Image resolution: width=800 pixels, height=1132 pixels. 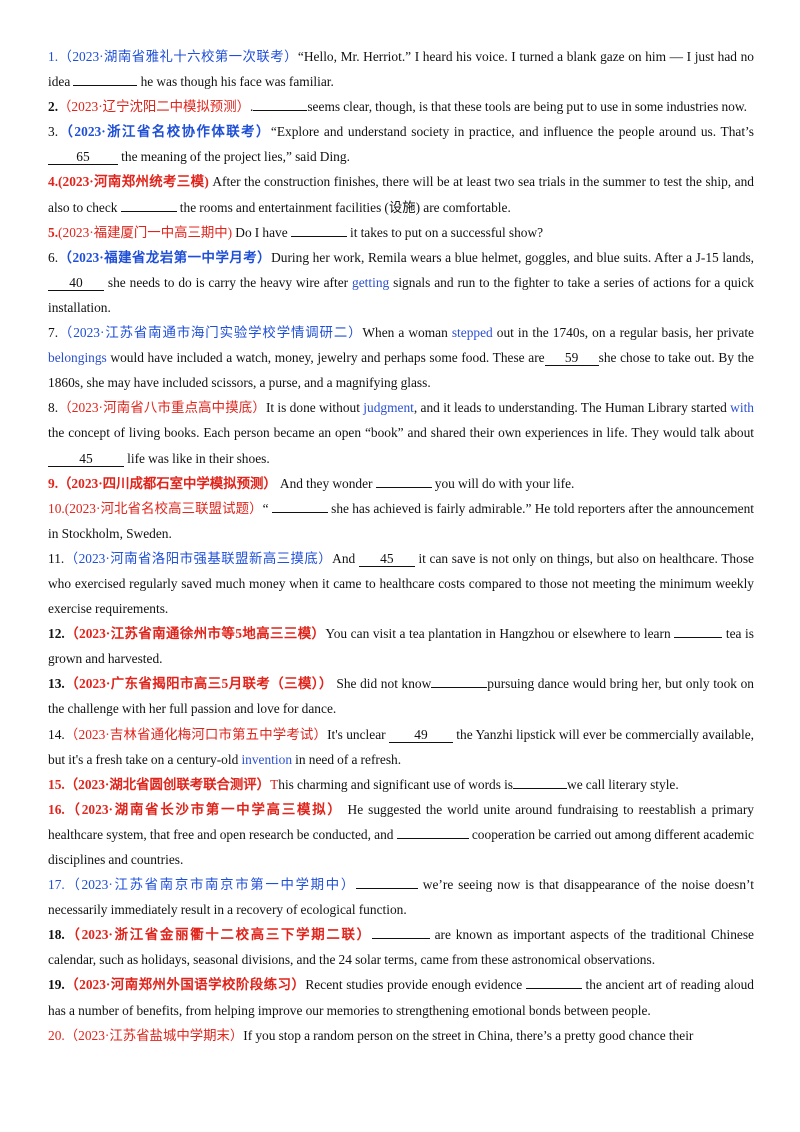 What do you see at coordinates (145, 232) in the screenshot?
I see `question-source: (2023·福建厦门一中高三期中)` at bounding box center [145, 232].